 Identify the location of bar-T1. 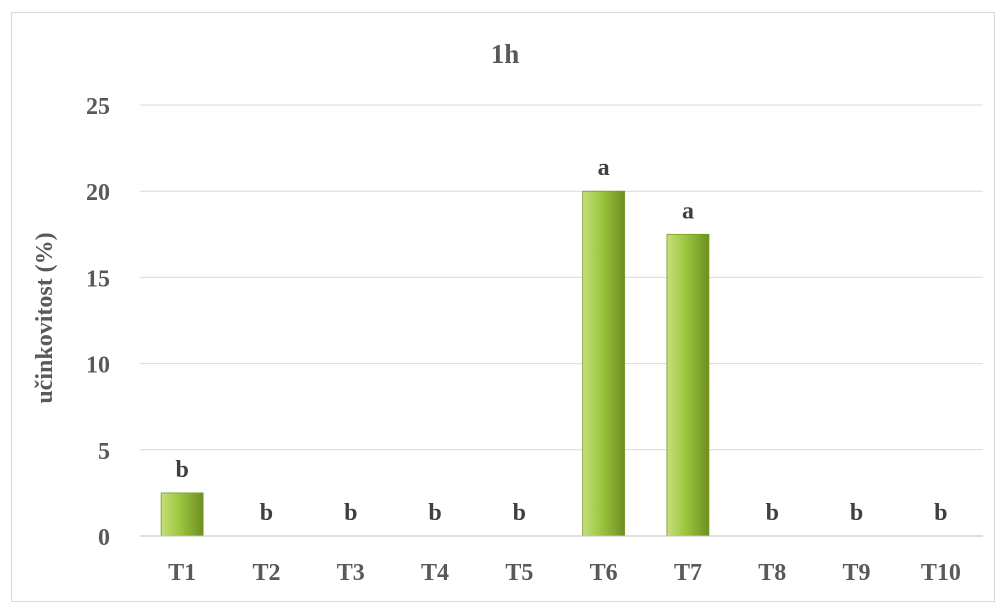
(182, 514).